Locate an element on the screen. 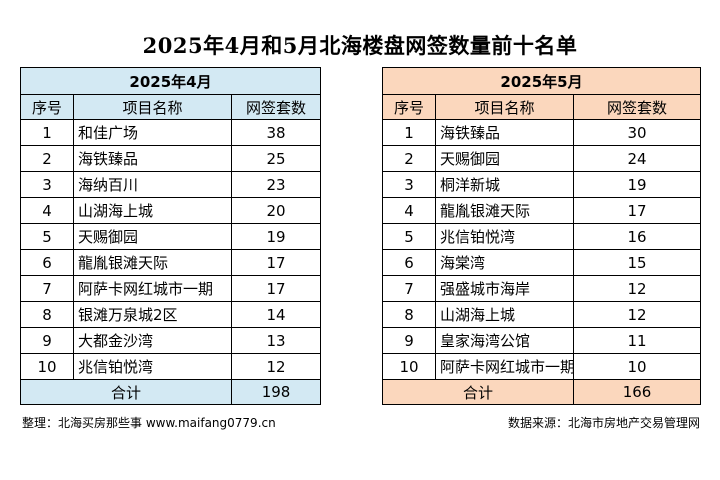  signed-units-cell: 11 is located at coordinates (637, 340).